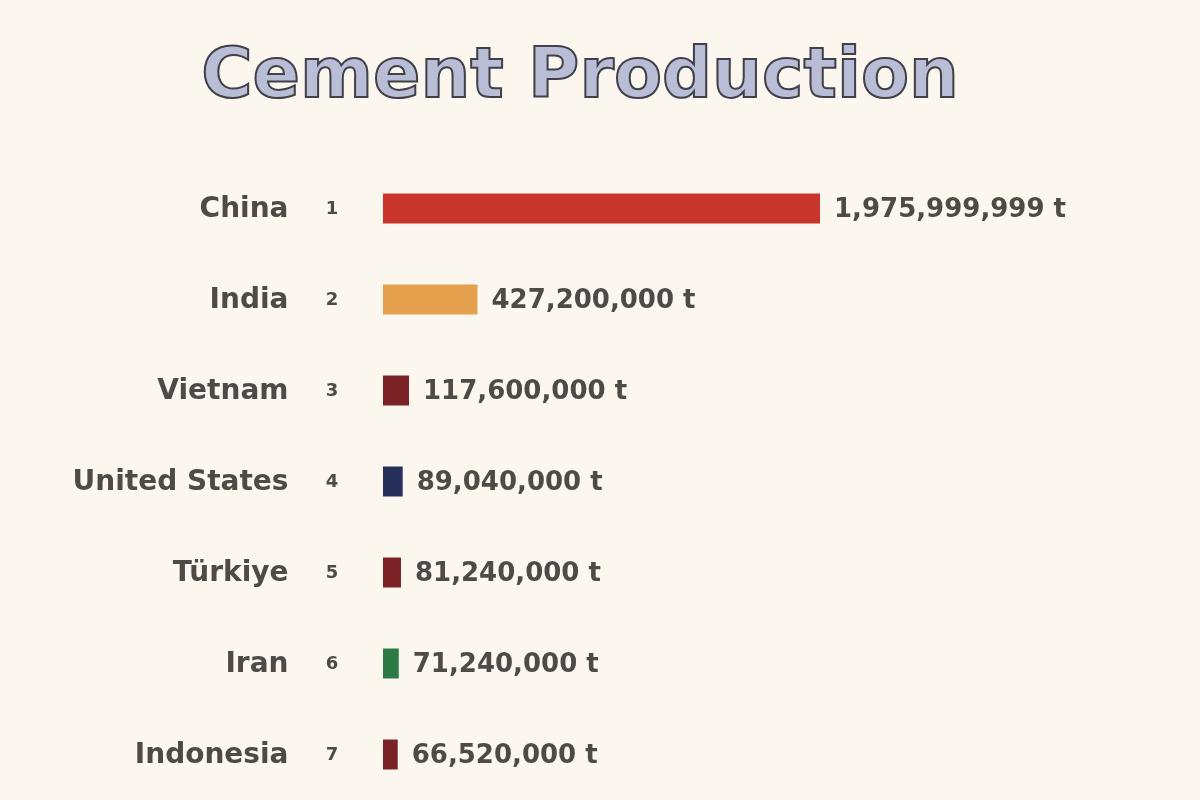  Describe the element at coordinates (332, 207) in the screenshot. I see `text: 1` at that location.